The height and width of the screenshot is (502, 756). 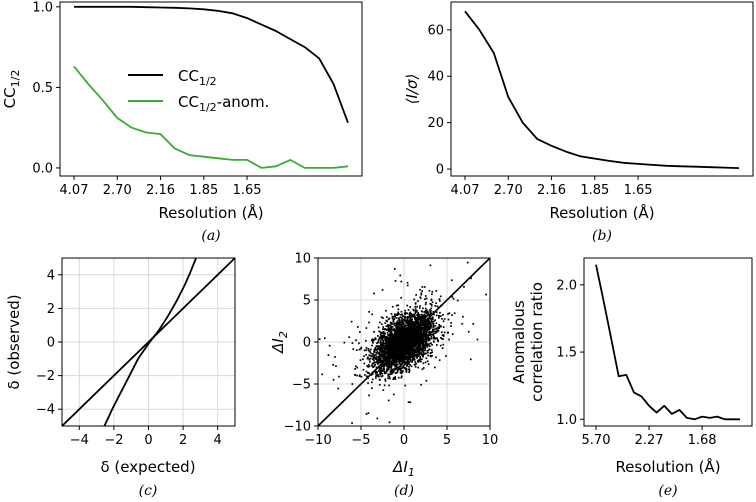 What do you see at coordinates (113, 440) in the screenshot?
I see `panel-c-xtick-label: −2` at bounding box center [113, 440].